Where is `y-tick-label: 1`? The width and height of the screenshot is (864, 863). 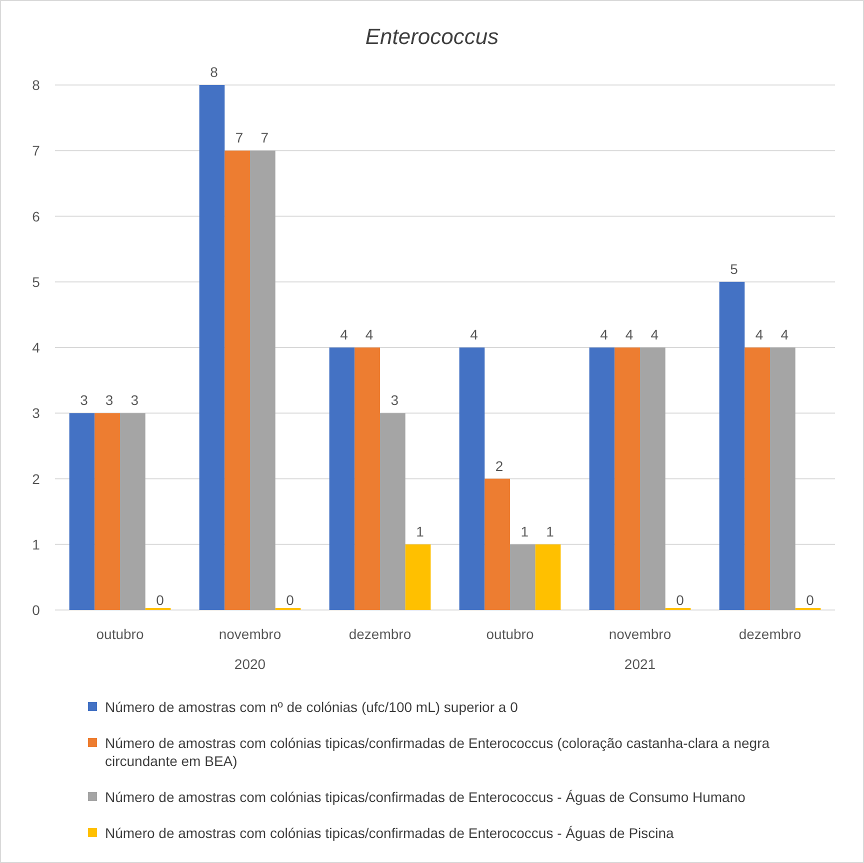 y-tick-label: 1 is located at coordinates (36, 544).